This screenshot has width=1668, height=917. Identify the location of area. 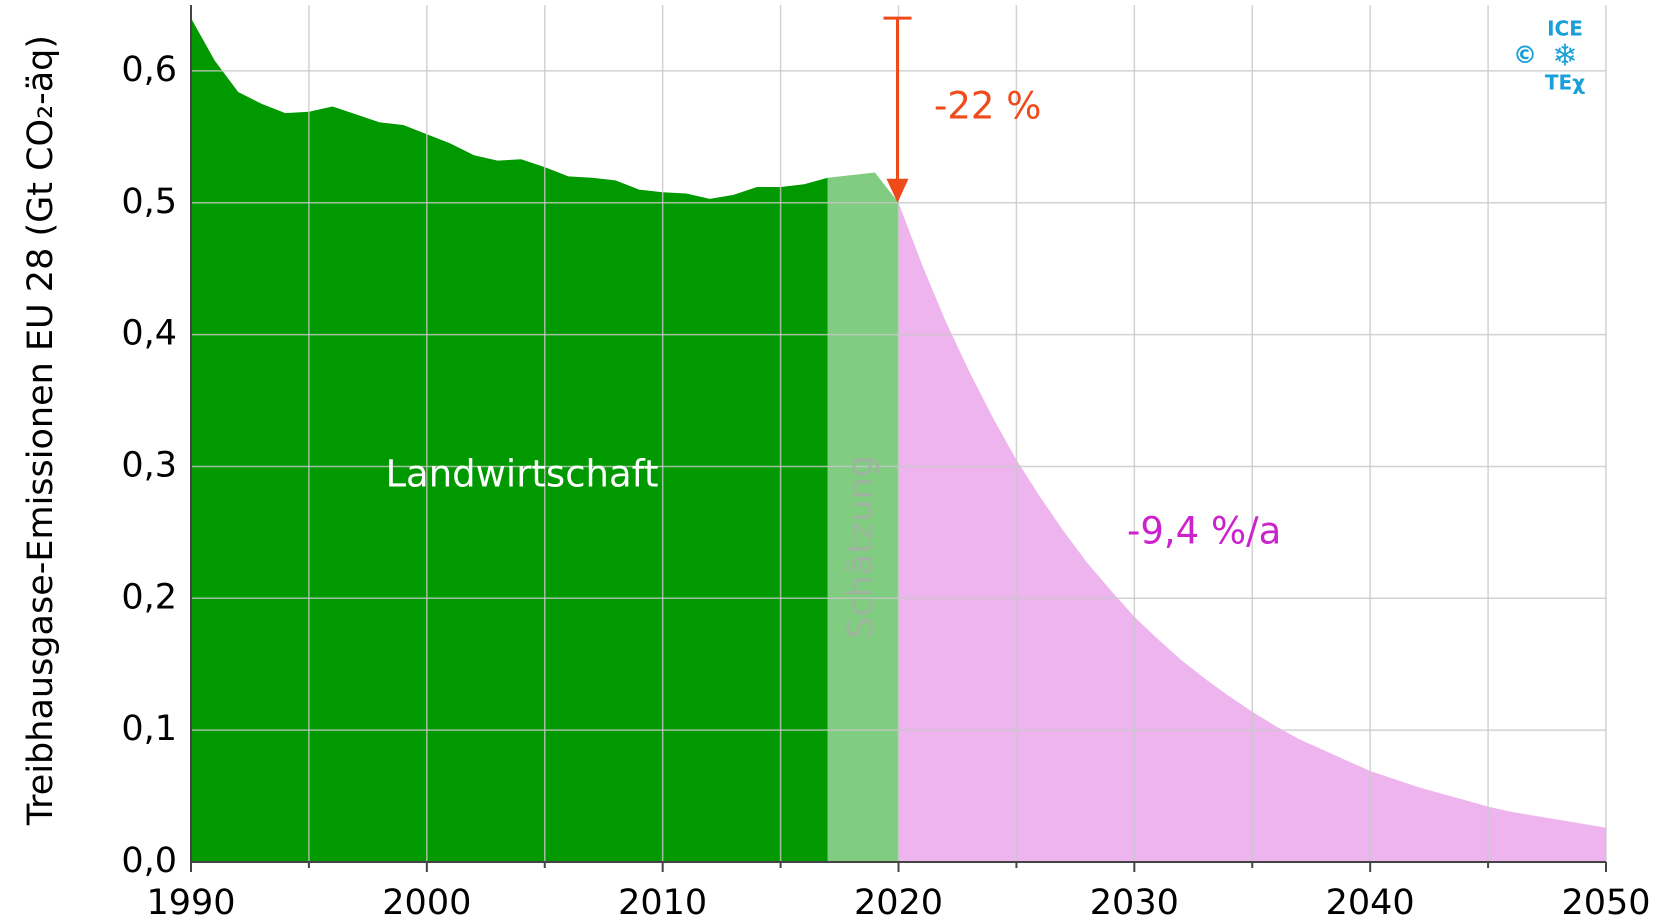
(863, 517).